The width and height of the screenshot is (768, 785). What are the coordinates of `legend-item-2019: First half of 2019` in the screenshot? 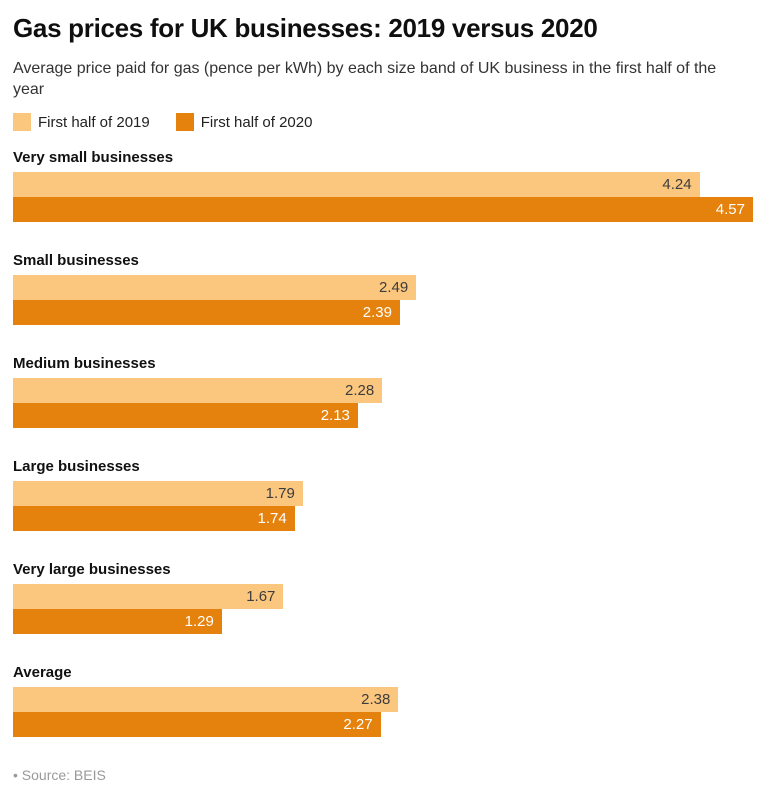 It's located at (81, 122).